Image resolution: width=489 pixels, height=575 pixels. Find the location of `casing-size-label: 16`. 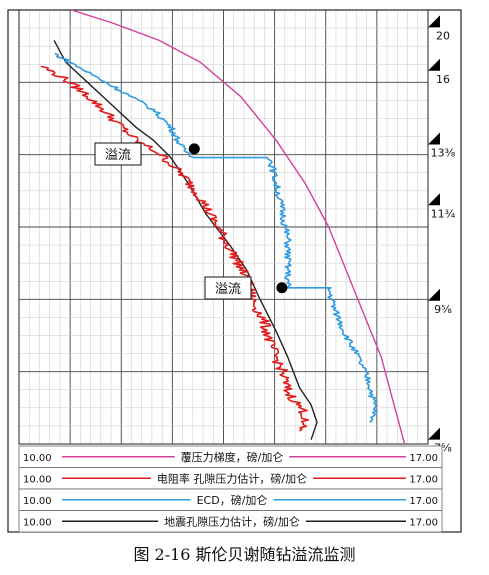

casing-size-label: 16 is located at coordinates (443, 79).